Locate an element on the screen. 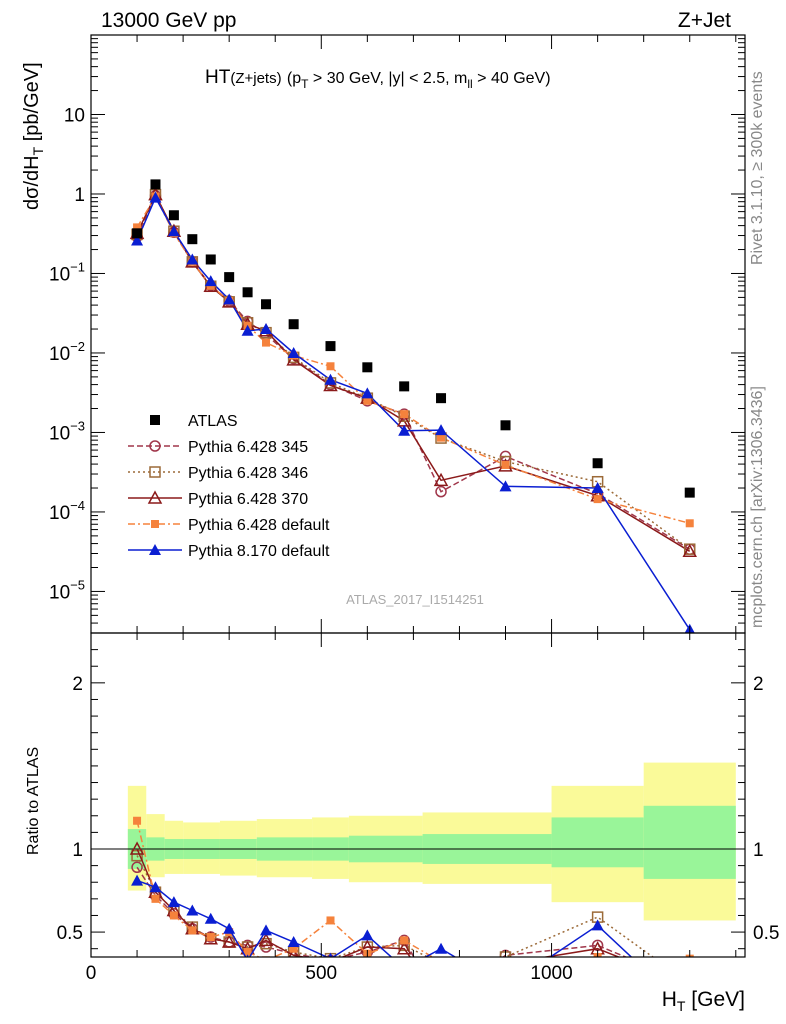 The width and height of the screenshot is (786, 1024). xlabel-sub: T is located at coordinates (681, 1006).